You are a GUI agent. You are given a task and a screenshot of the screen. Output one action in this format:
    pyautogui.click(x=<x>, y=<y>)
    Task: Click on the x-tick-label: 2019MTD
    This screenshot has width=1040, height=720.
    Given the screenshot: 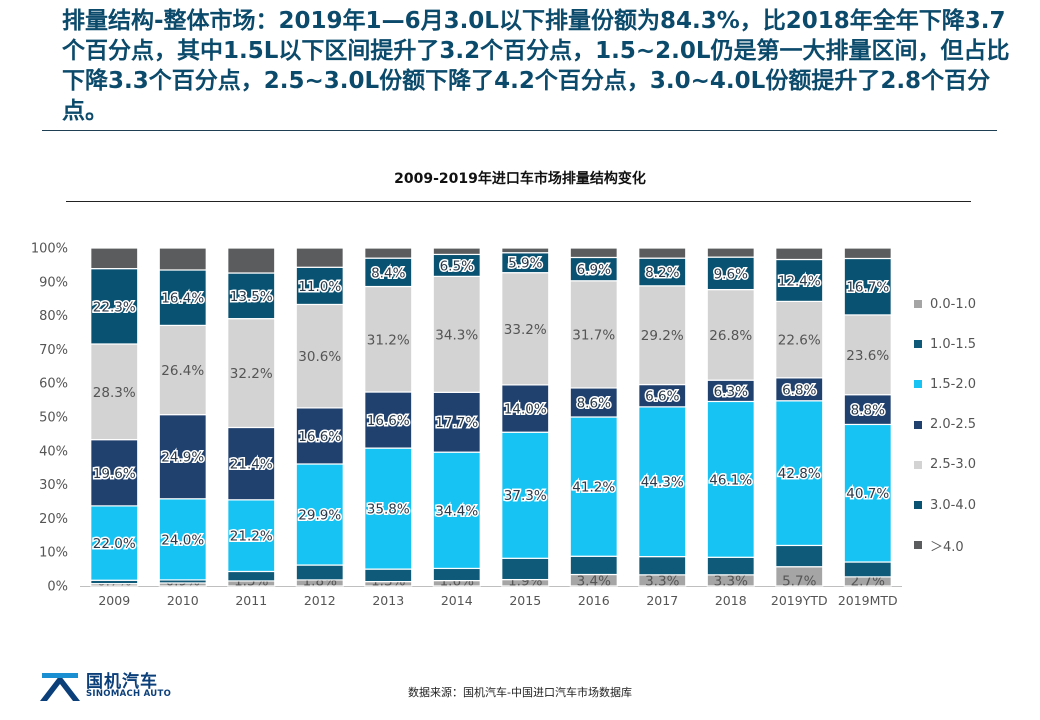 What is the action you would take?
    pyautogui.click(x=868, y=600)
    